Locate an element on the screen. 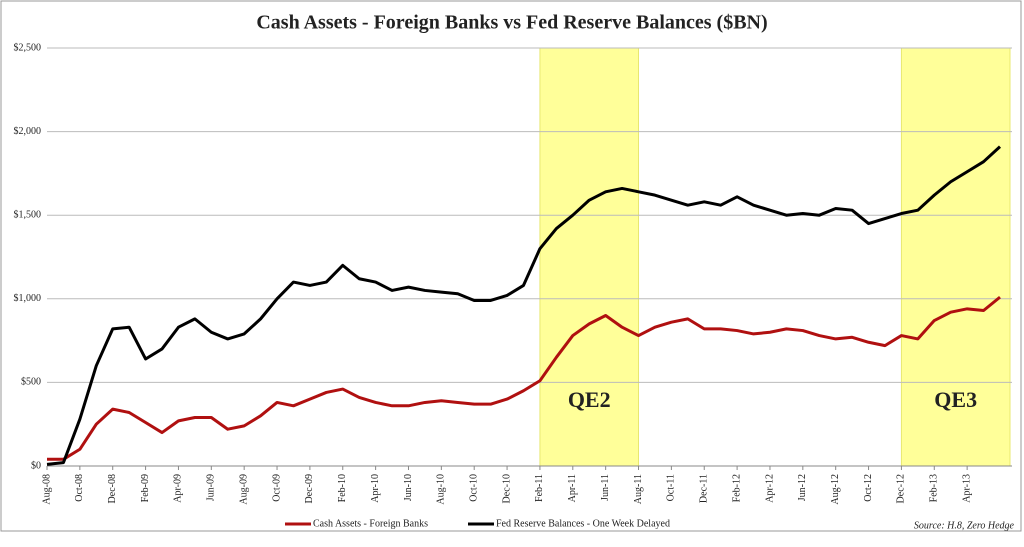  x-tick-label: Feb-11 is located at coordinates (539, 488).